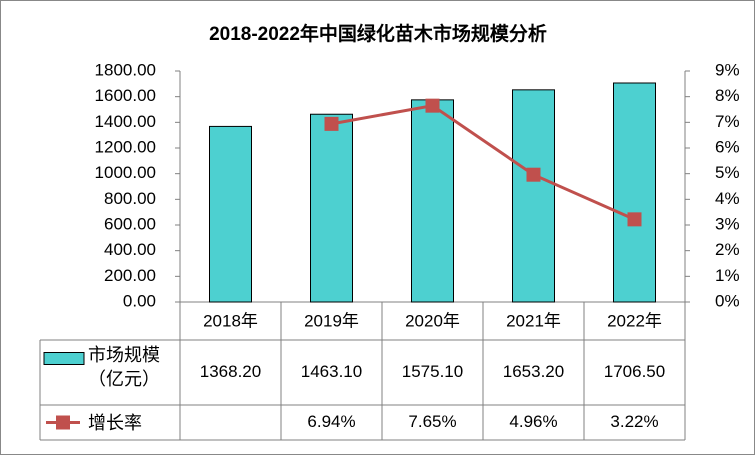  Describe the element at coordinates (727, 198) in the screenshot. I see `y2-tick-label: 4%` at that location.